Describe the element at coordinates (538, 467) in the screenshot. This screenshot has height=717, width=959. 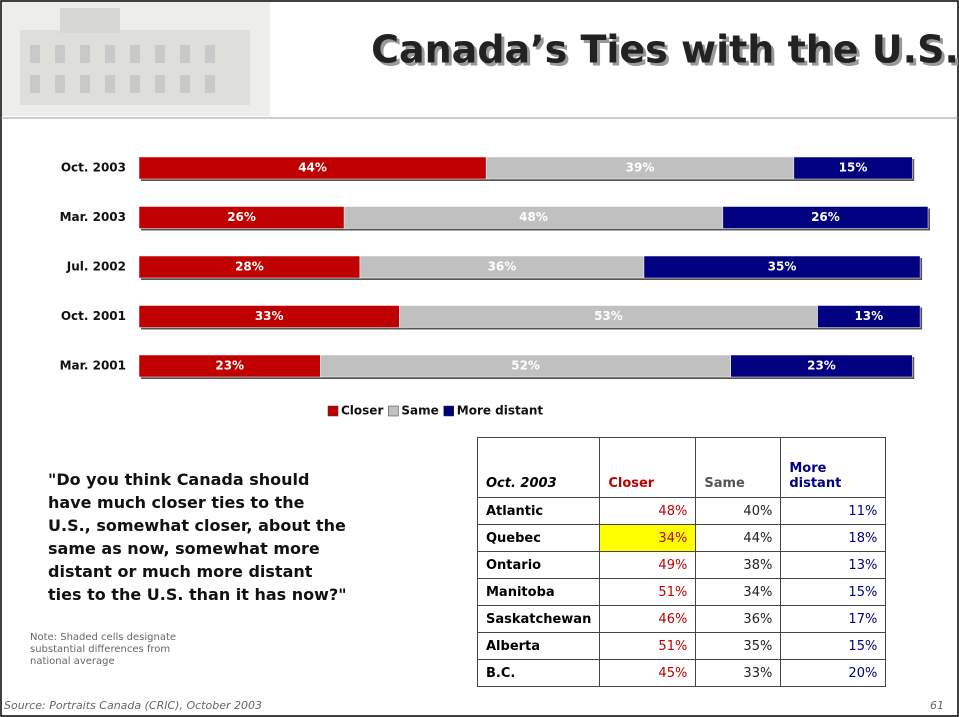
I see `header-cell: Oct. 2003` at that location.